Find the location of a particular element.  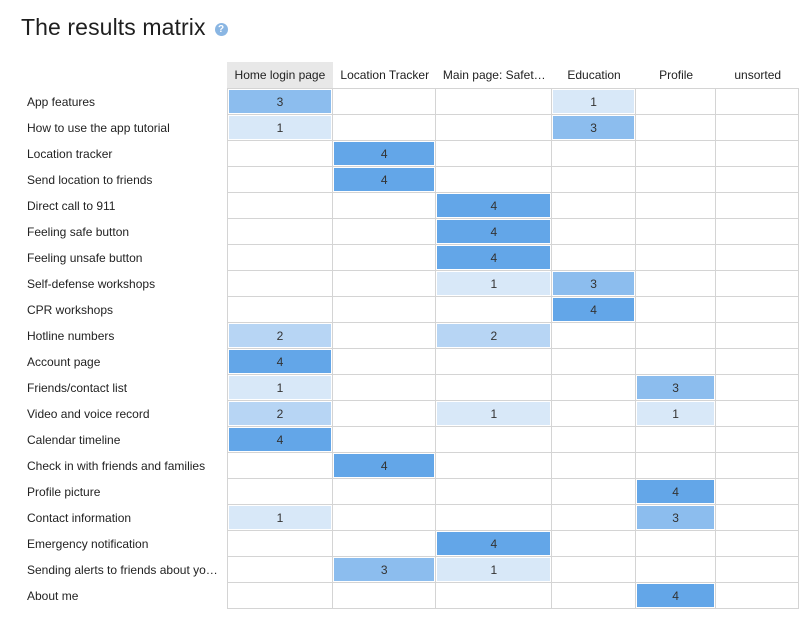

column-header-profile: Profile is located at coordinates (676, 75).